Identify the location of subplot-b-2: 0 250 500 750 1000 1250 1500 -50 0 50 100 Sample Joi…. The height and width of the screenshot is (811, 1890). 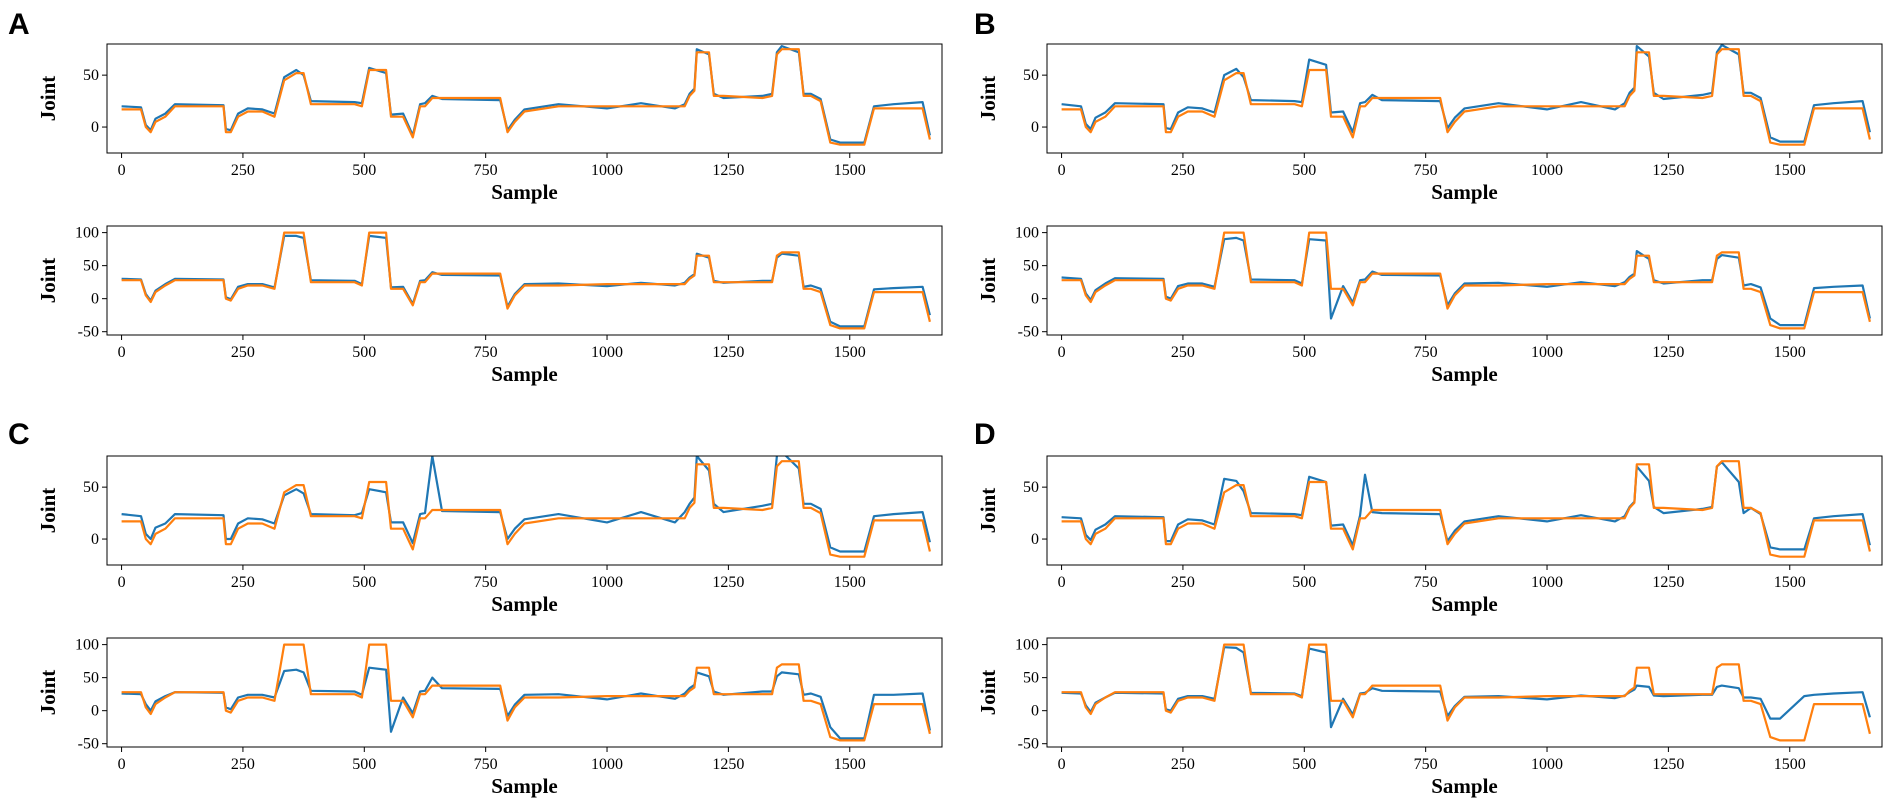
(1429, 305).